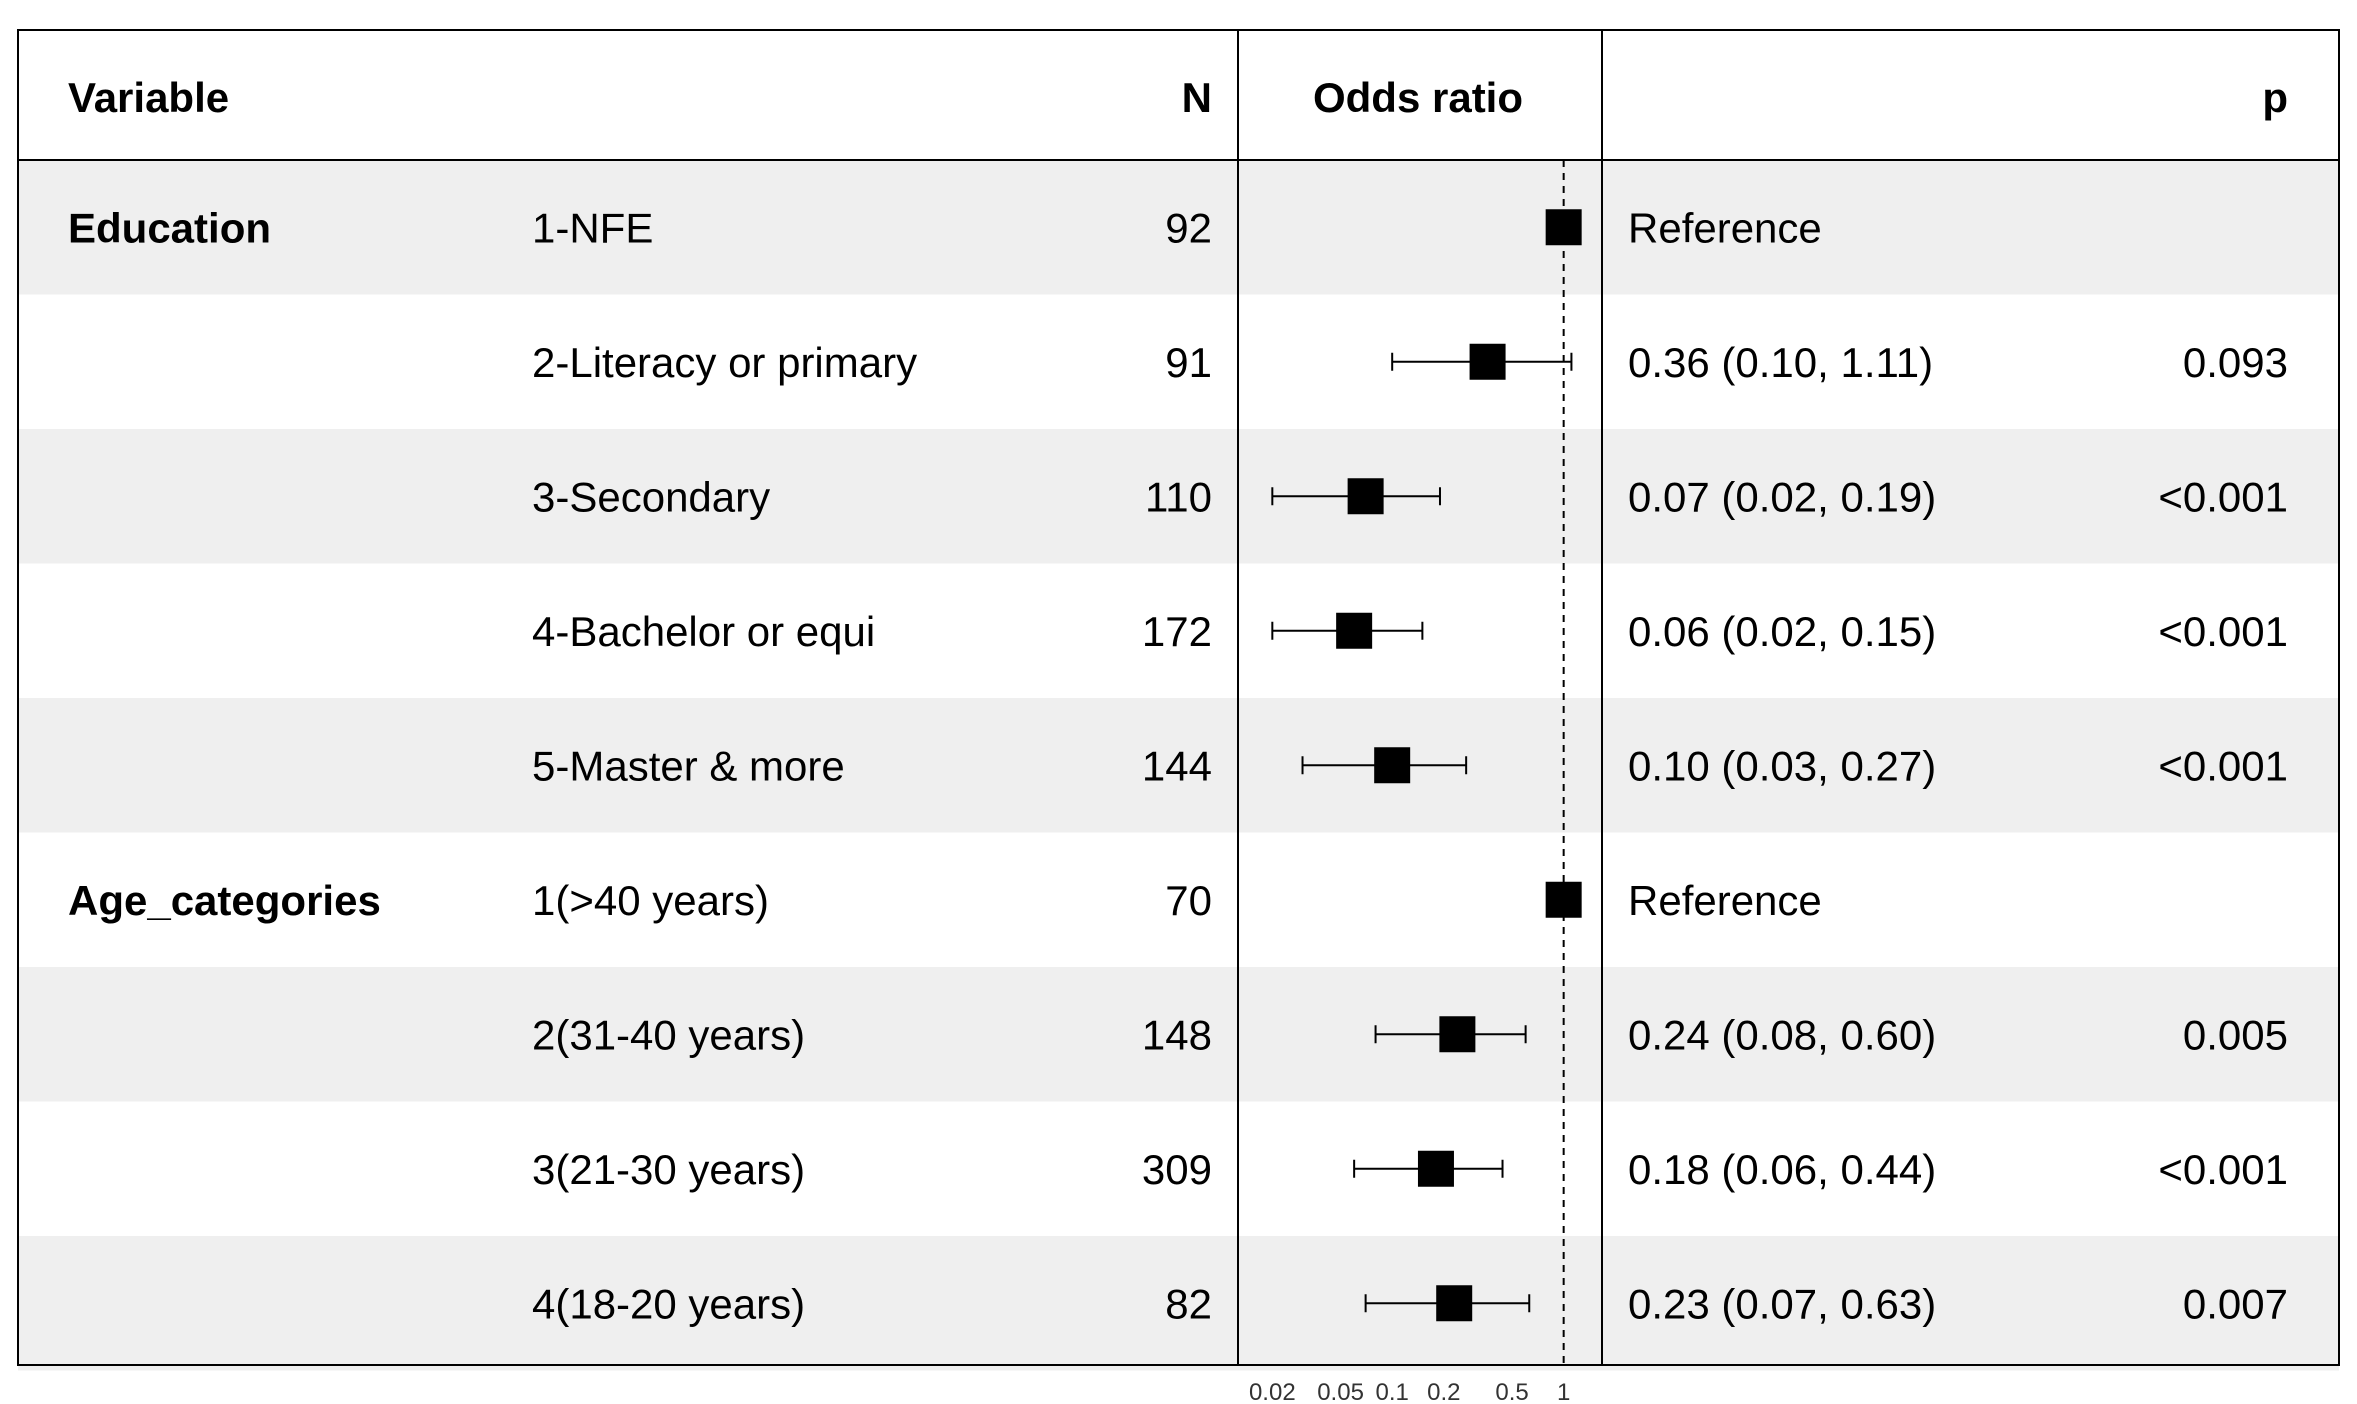  I want to click on row-or-ci-text: 0.06 (0.02, 0.15), so click(1782, 631).